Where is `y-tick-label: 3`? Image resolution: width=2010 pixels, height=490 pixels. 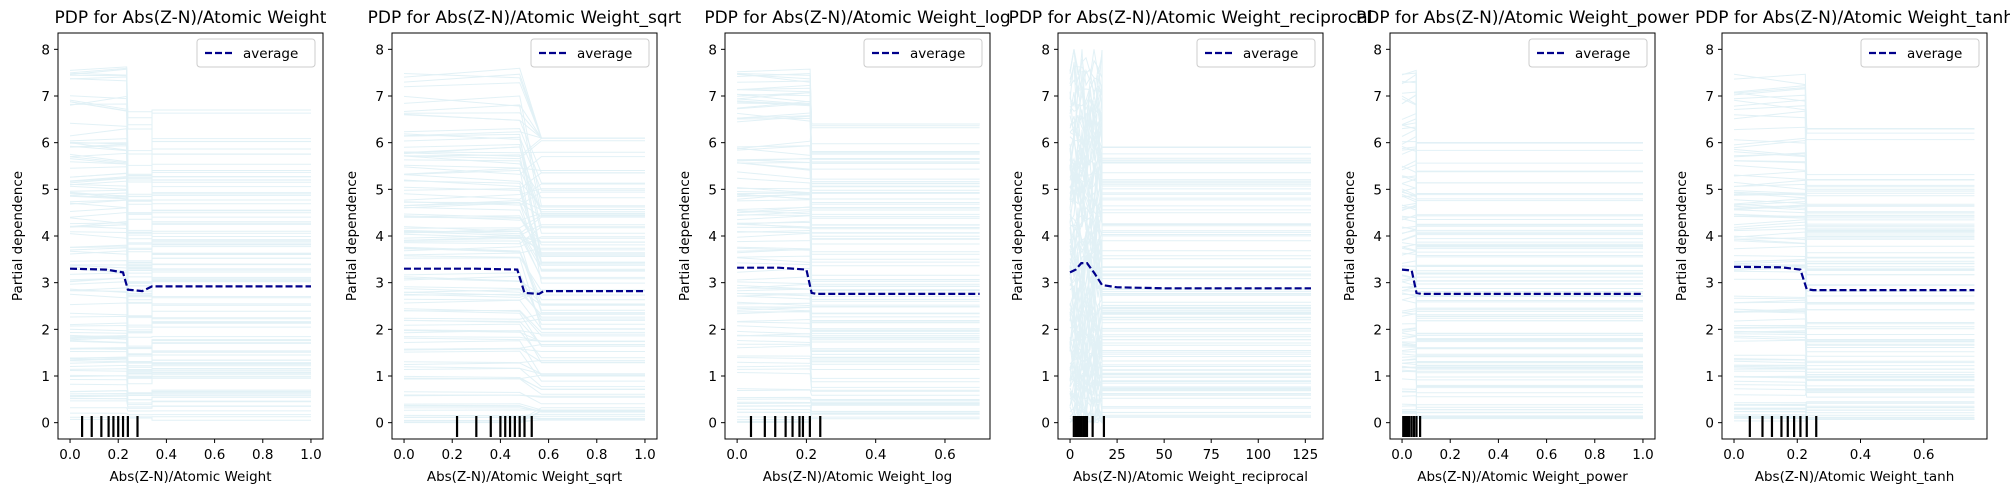 y-tick-label: 3 is located at coordinates (379, 284).